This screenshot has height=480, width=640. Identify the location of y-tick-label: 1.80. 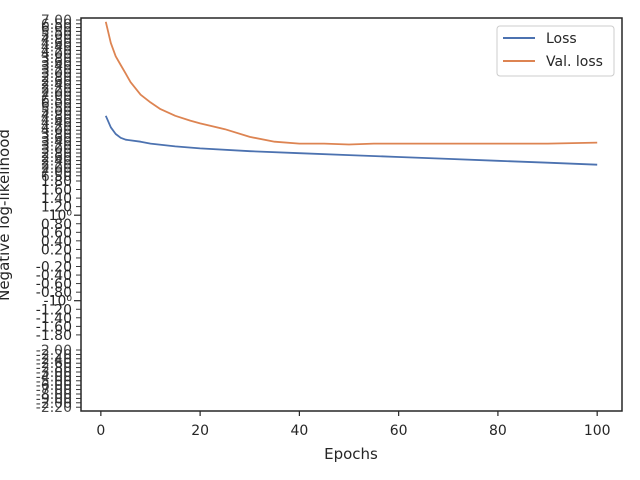
(56, 182).